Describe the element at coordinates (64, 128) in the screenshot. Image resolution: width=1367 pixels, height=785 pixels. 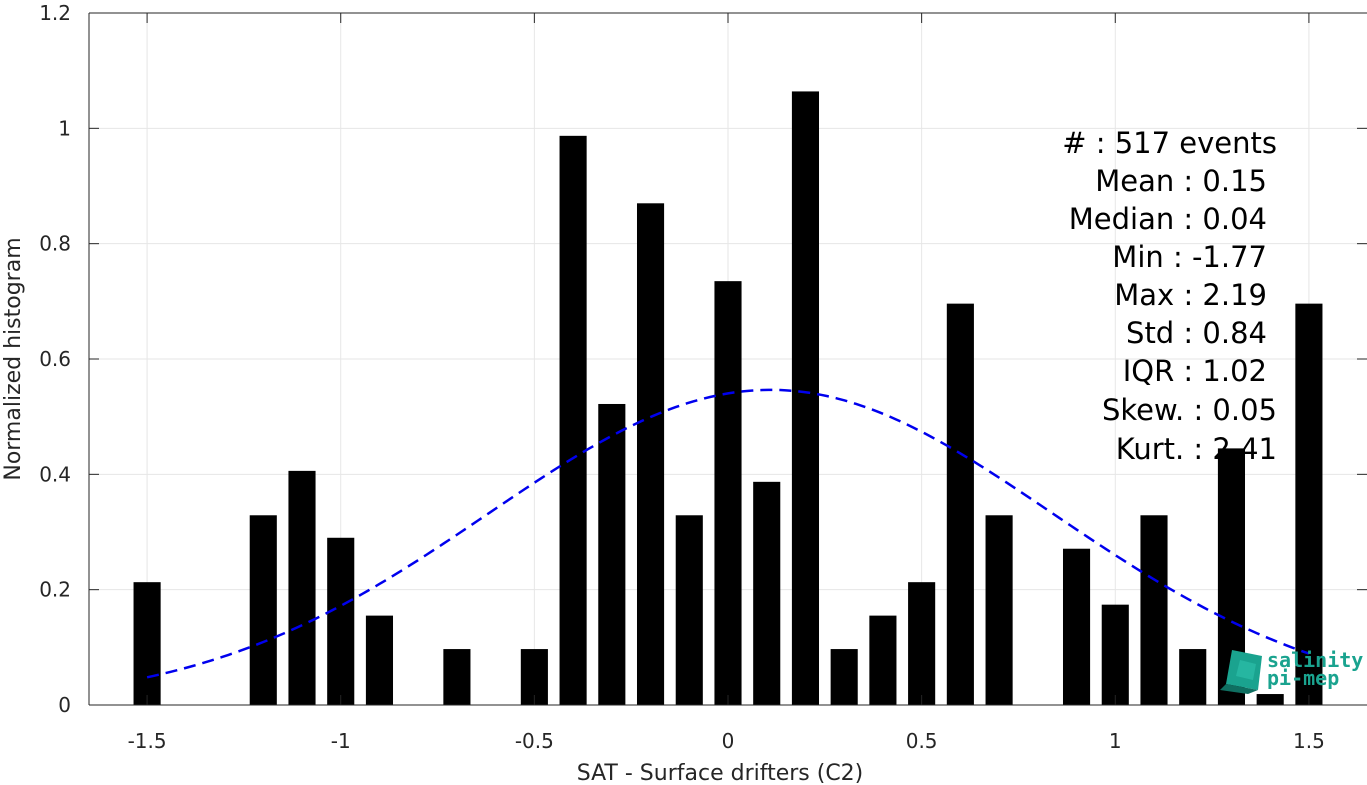
I see `y-tick-label: 1` at that location.